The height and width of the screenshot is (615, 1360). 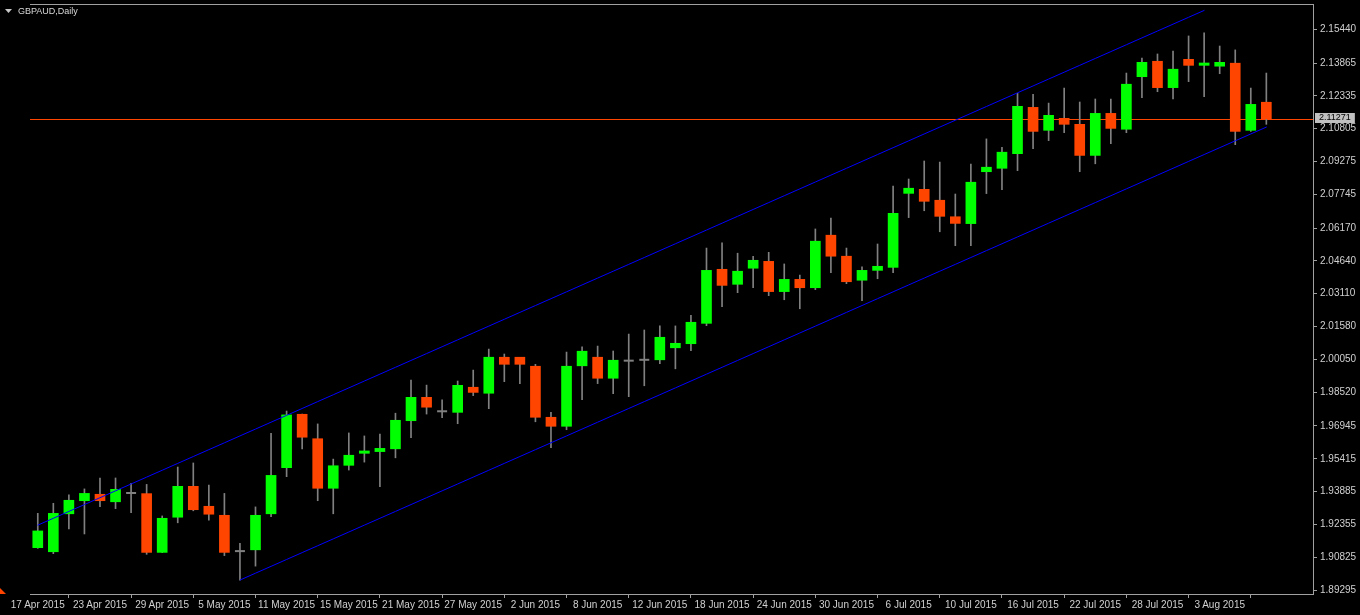 I want to click on ref-line-label: 2.11271, so click(x=1335, y=117).